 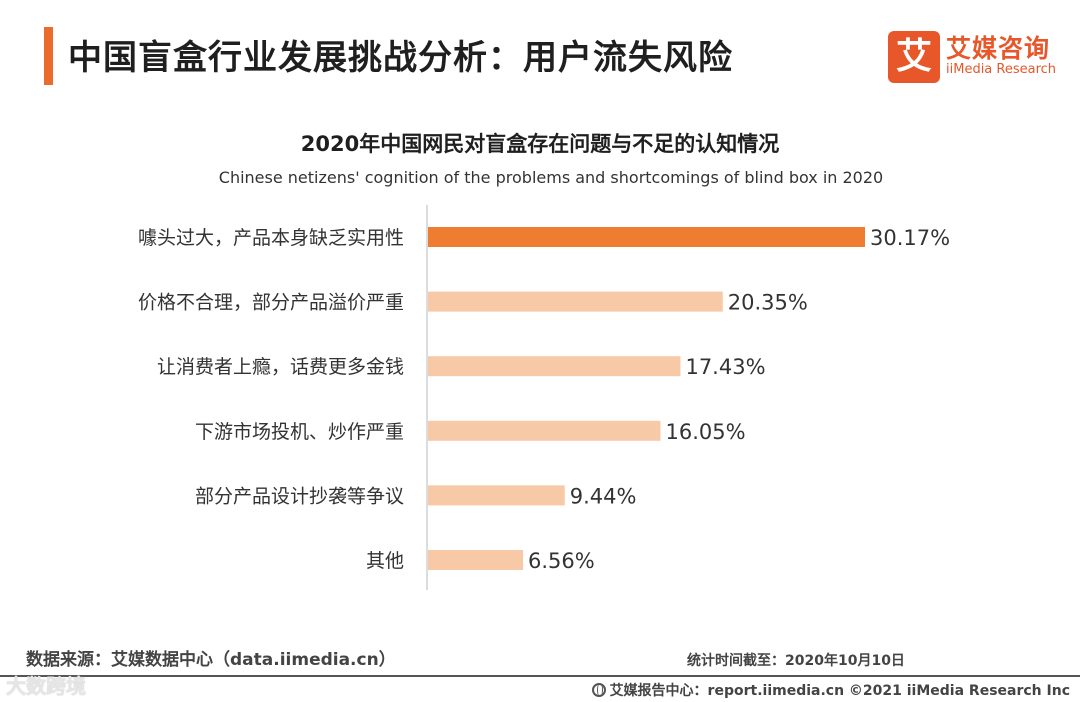 I want to click on value-label-3: 16.05%, so click(x=705, y=432).